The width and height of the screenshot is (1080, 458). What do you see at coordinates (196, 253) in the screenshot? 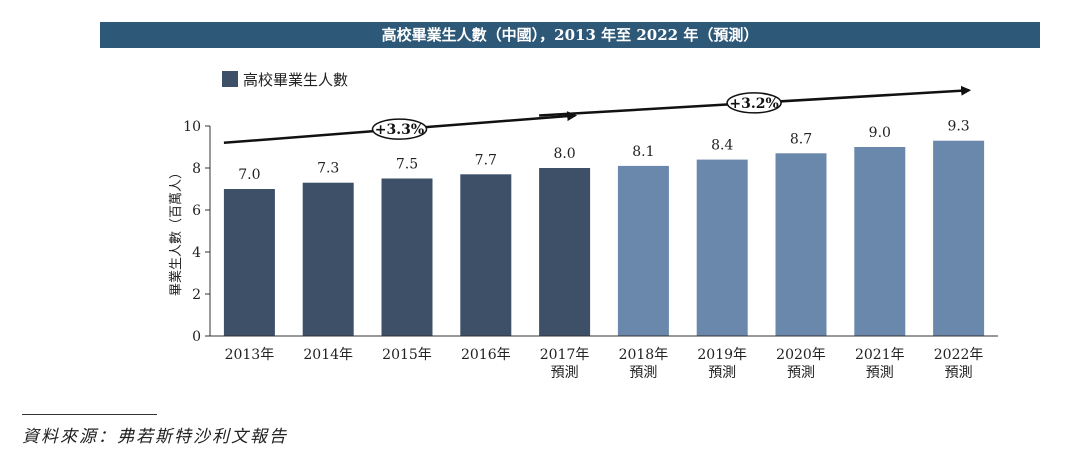
I see `y-tick-label: 4` at bounding box center [196, 253].